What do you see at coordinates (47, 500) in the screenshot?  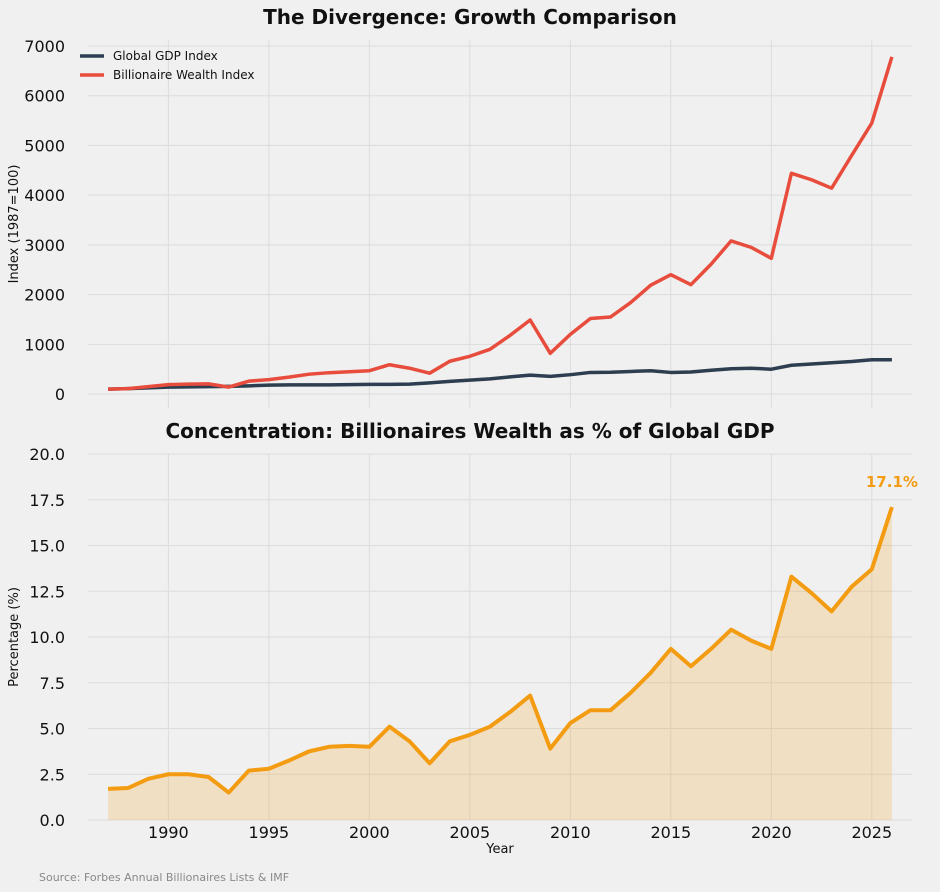 I see `y-tick-label: 17.5` at bounding box center [47, 500].